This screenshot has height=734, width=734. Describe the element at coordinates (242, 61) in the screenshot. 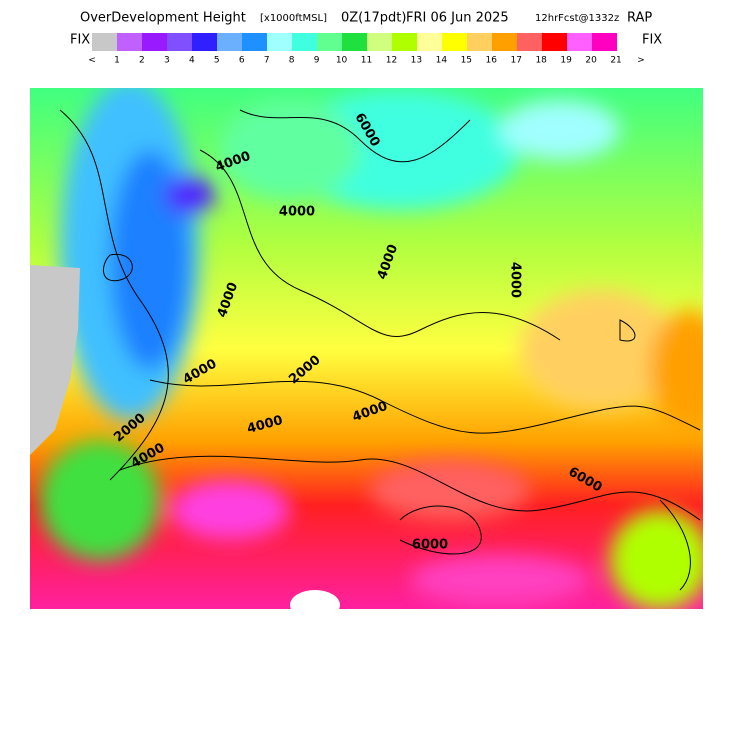

I see `colorbar-label: 6` at that location.